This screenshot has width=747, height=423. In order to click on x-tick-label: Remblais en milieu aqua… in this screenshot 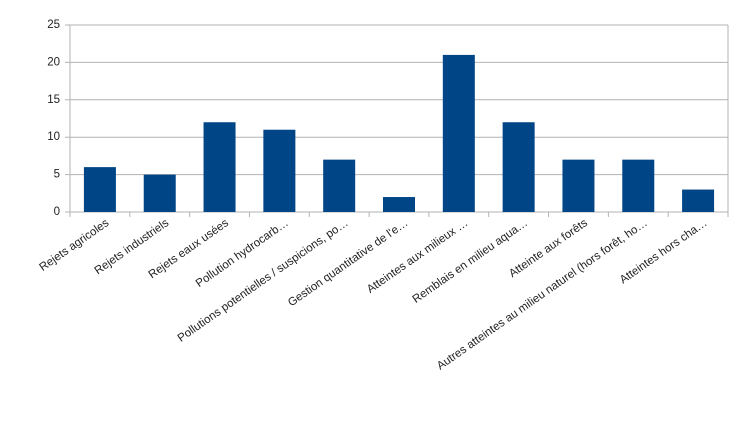, I will do `click(470, 261)`.